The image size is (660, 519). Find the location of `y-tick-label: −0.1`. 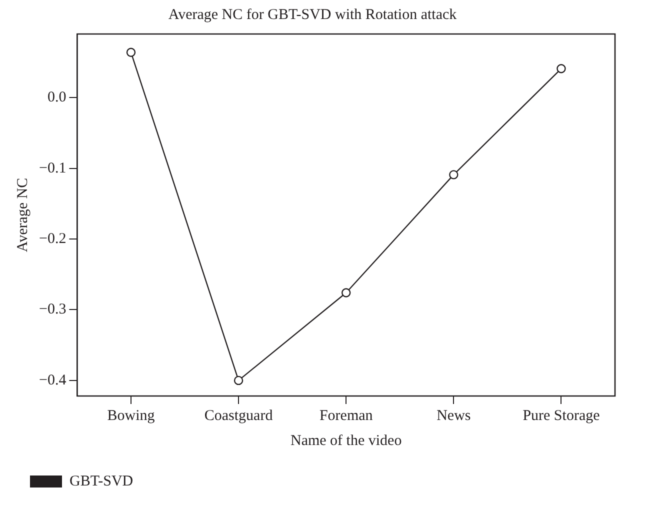

y-tick-label: −0.1 is located at coordinates (52, 168).